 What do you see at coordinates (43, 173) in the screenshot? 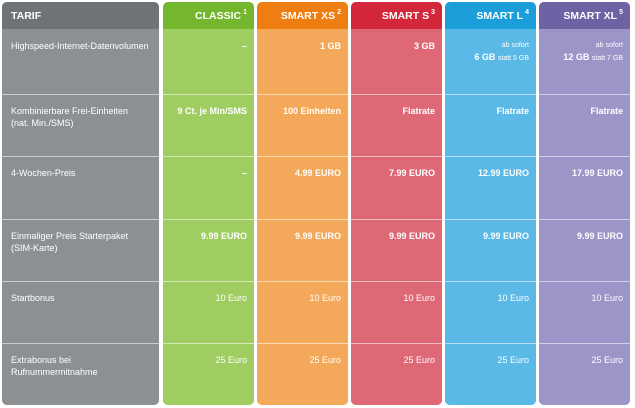
I see `row-label-text: 4-Wochen-Preis` at bounding box center [43, 173].